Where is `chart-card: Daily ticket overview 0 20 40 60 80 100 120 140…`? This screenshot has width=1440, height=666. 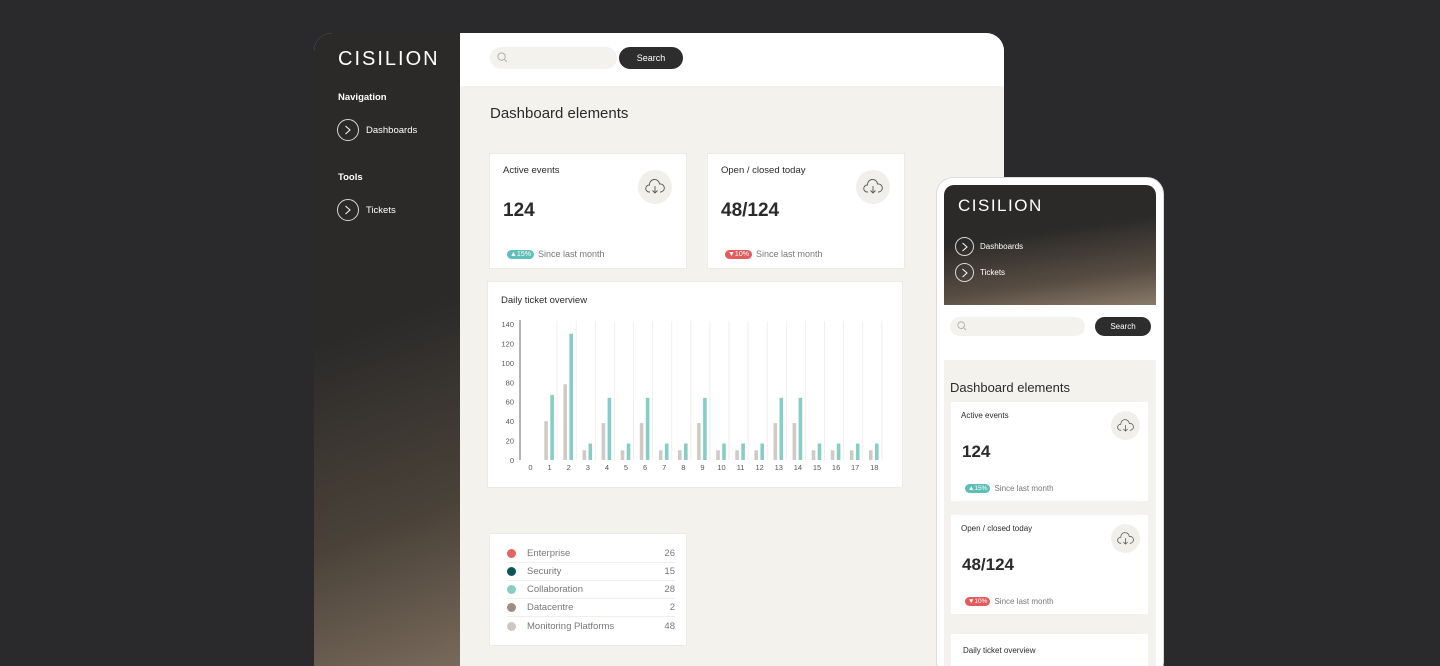
chart-card: Daily ticket overview 0 20 40 60 80 100 120 140… is located at coordinates (695, 384).